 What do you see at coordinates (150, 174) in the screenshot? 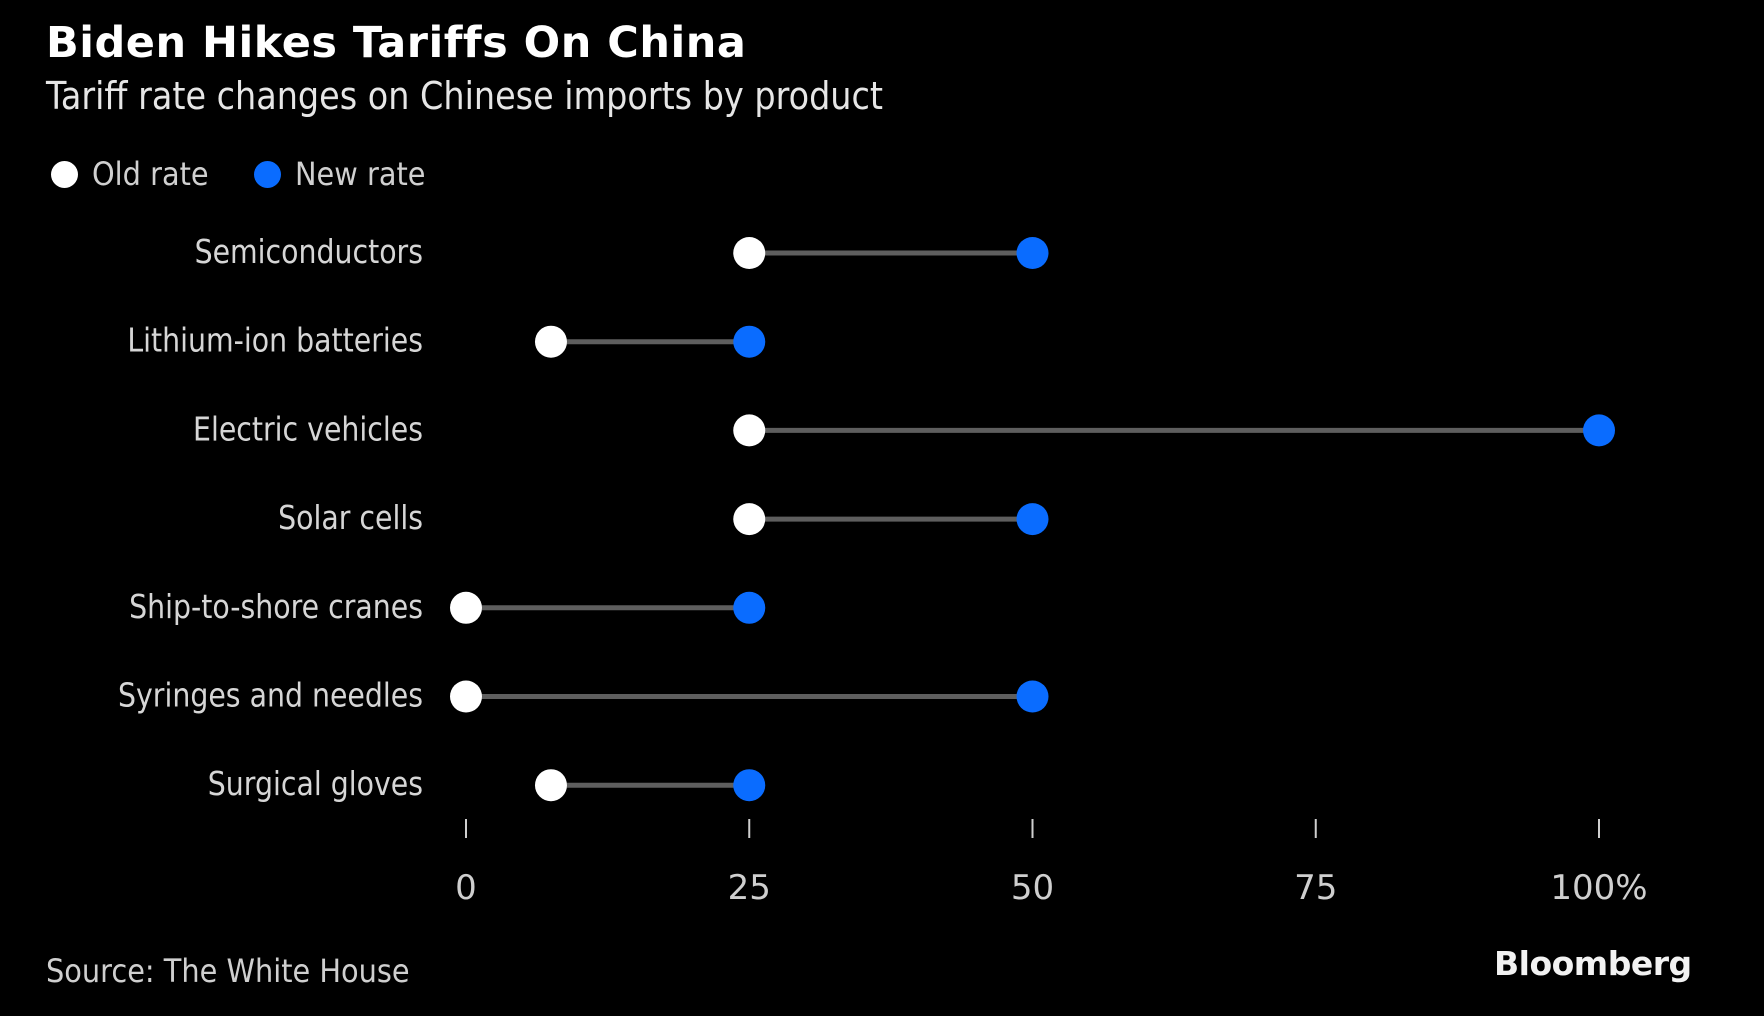
I see `legend-label-old-rate: Old rate` at bounding box center [150, 174].